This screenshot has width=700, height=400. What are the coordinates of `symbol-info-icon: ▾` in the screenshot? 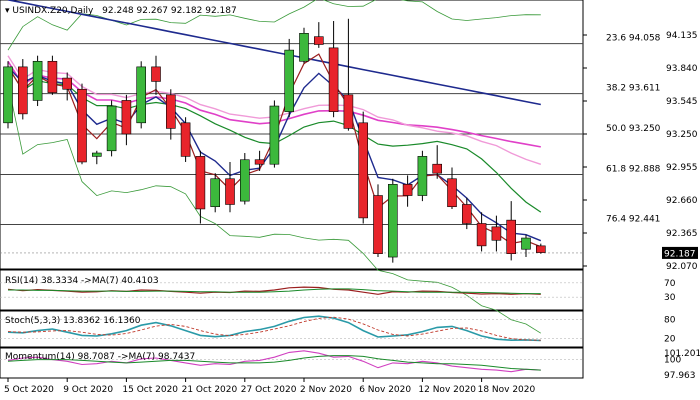 It's located at (8, 11).